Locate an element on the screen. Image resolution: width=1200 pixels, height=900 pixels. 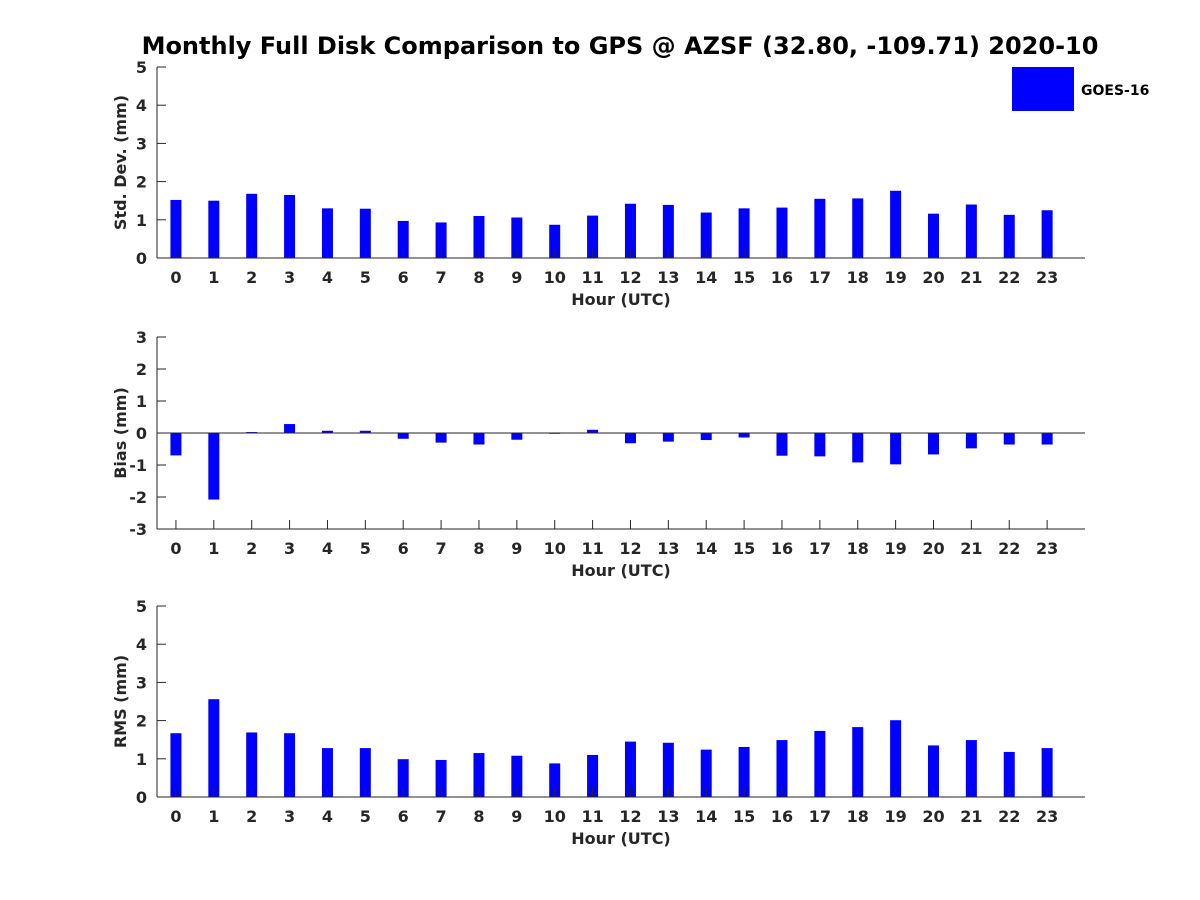
y-tick-label: -3 is located at coordinates (138, 529).